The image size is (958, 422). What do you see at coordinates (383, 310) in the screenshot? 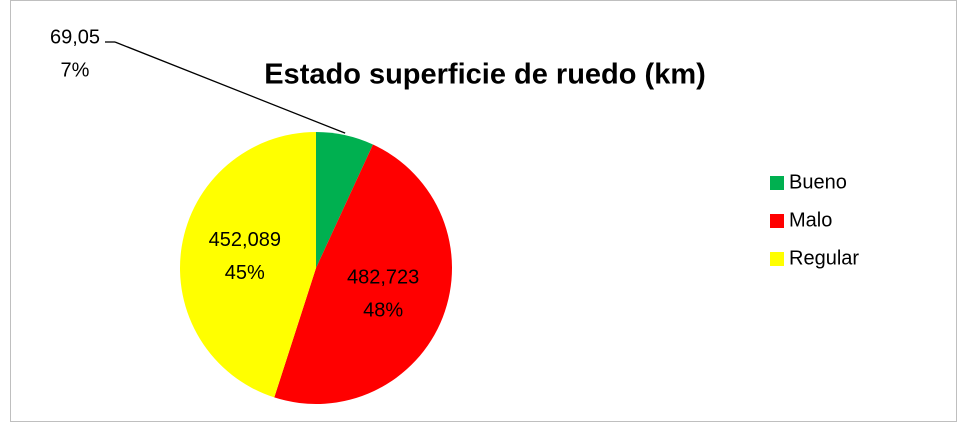
I see `percent-label: 48%` at bounding box center [383, 310].